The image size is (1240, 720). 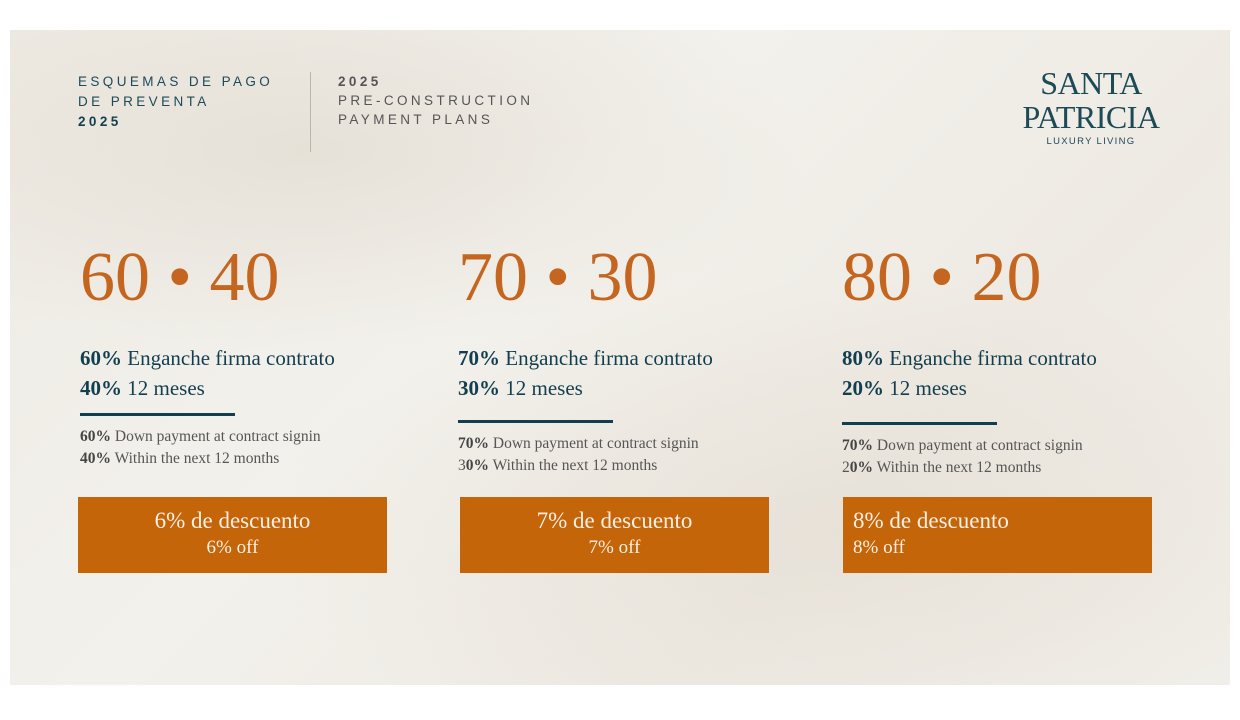 I want to click on header-es-line2: DE PREVENTA, so click(x=144, y=101).